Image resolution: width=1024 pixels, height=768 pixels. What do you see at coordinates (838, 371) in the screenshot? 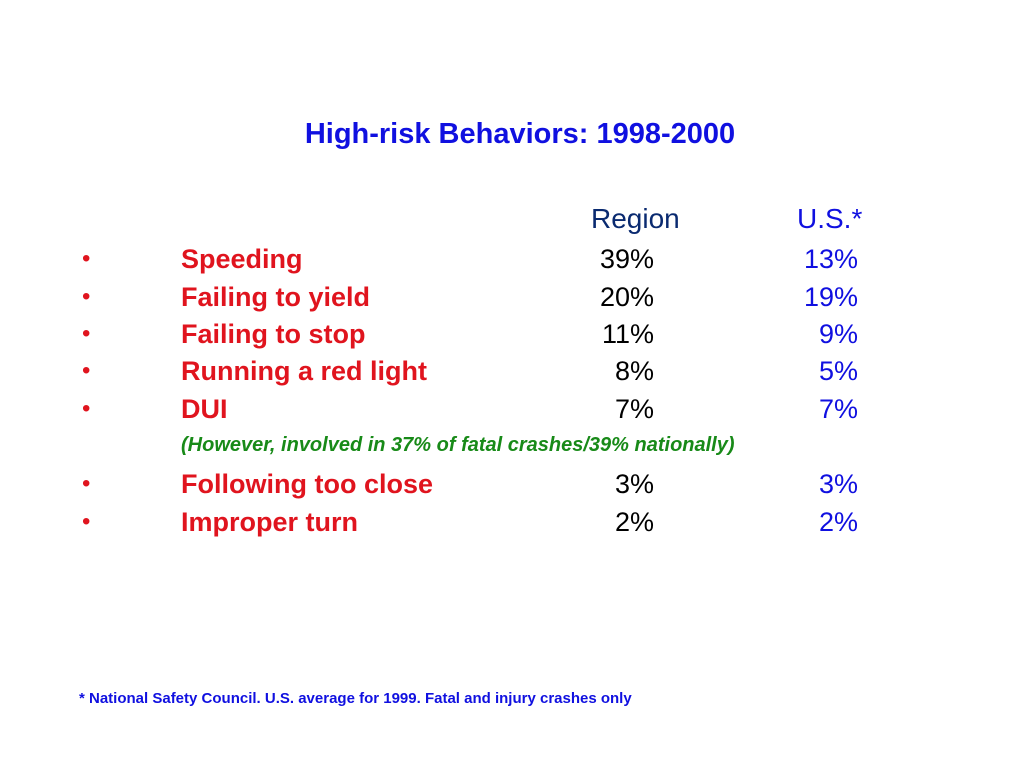
I see `us-value: 5%` at bounding box center [838, 371].